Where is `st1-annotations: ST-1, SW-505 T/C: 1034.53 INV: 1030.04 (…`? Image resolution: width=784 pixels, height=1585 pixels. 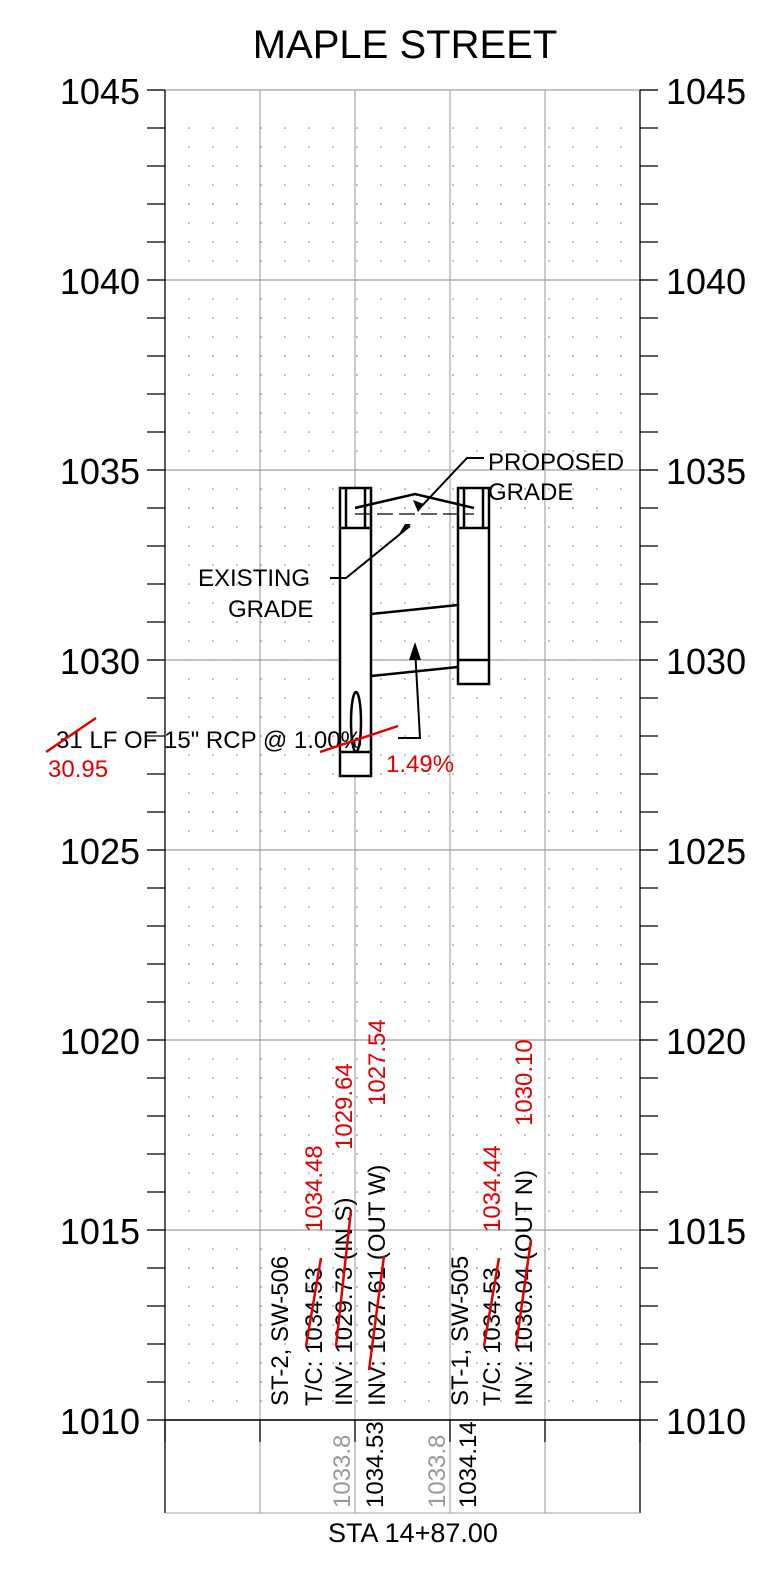 st1-annotations: ST-1, SW-505 T/C: 1034.53 INV: 1030.04 (… is located at coordinates (492, 1222).